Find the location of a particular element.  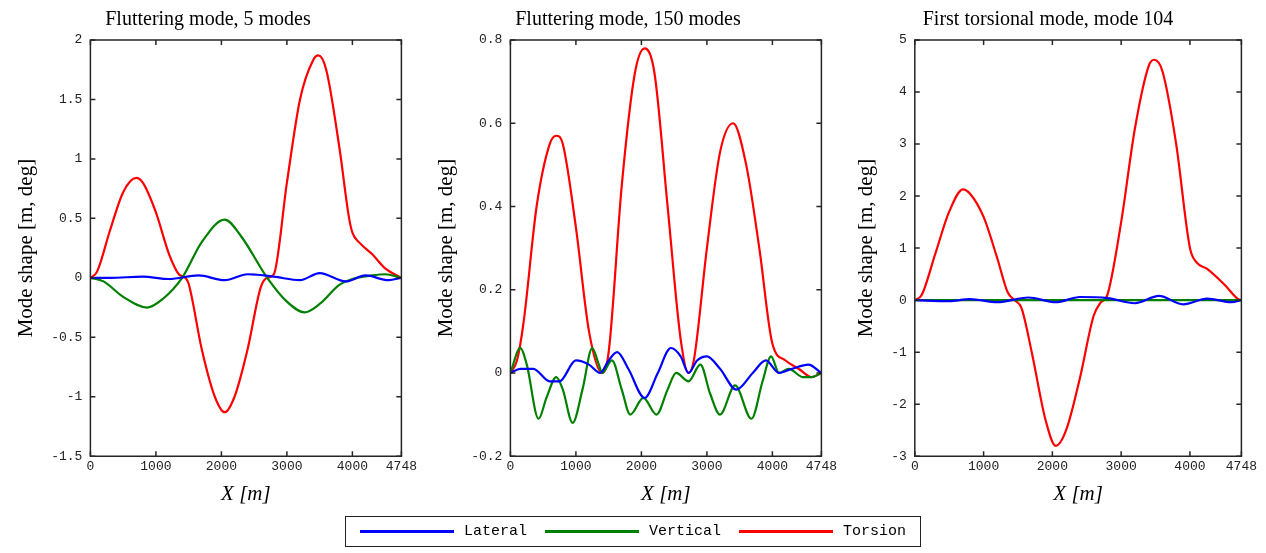

y-tick-label: 0.5 is located at coordinates (71, 218).